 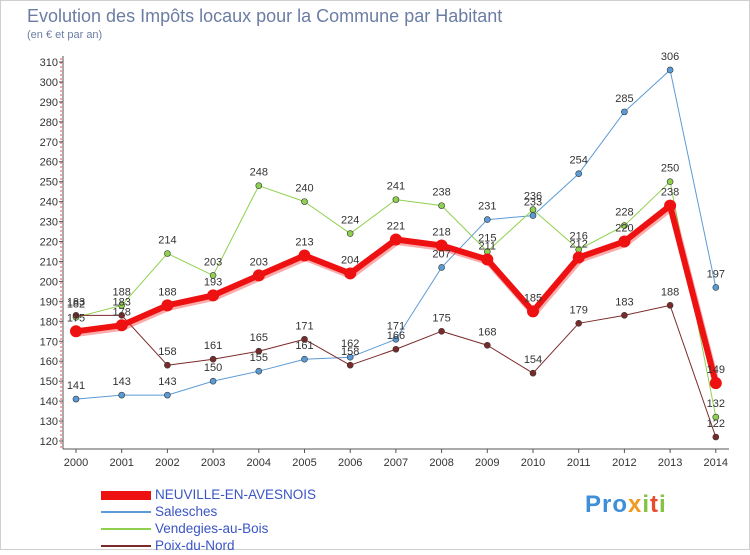 I want to click on data-label: 166, so click(x=396, y=336).